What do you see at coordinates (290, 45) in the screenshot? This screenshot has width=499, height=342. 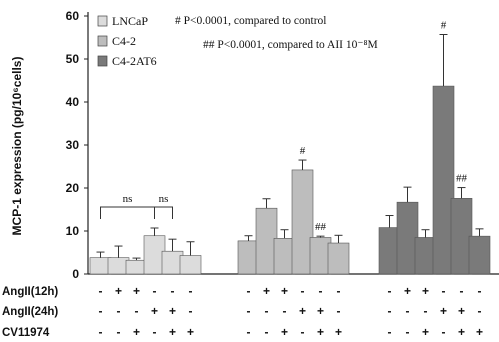 I see `note-significance-aii: ## P<0.0001, compared to AII 10⁻⁸M` at bounding box center [290, 45].